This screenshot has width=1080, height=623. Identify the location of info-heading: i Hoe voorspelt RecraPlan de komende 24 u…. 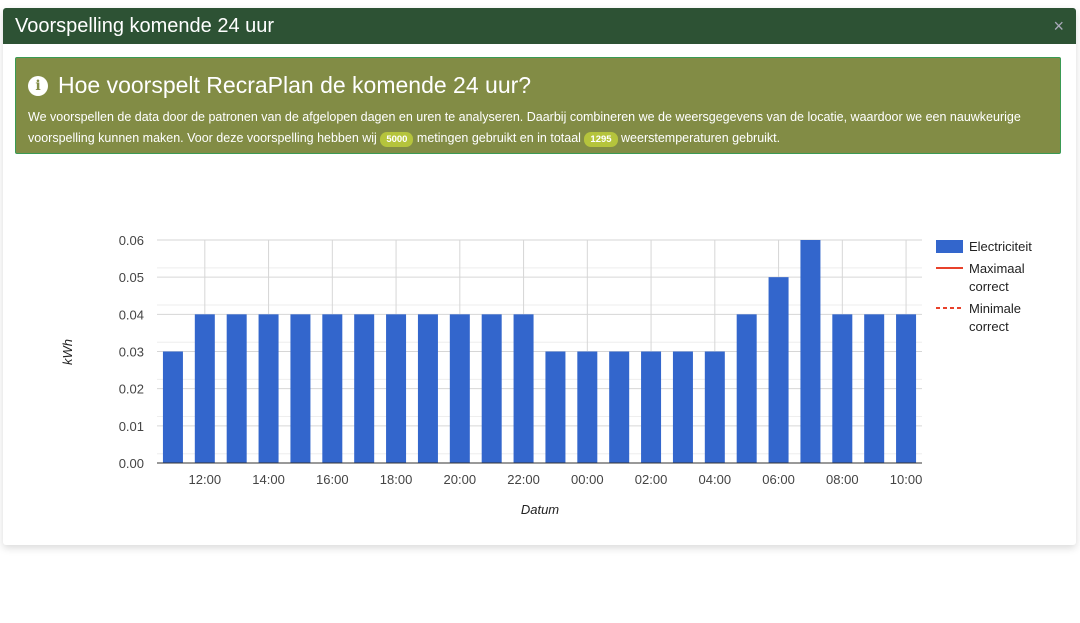
(538, 85).